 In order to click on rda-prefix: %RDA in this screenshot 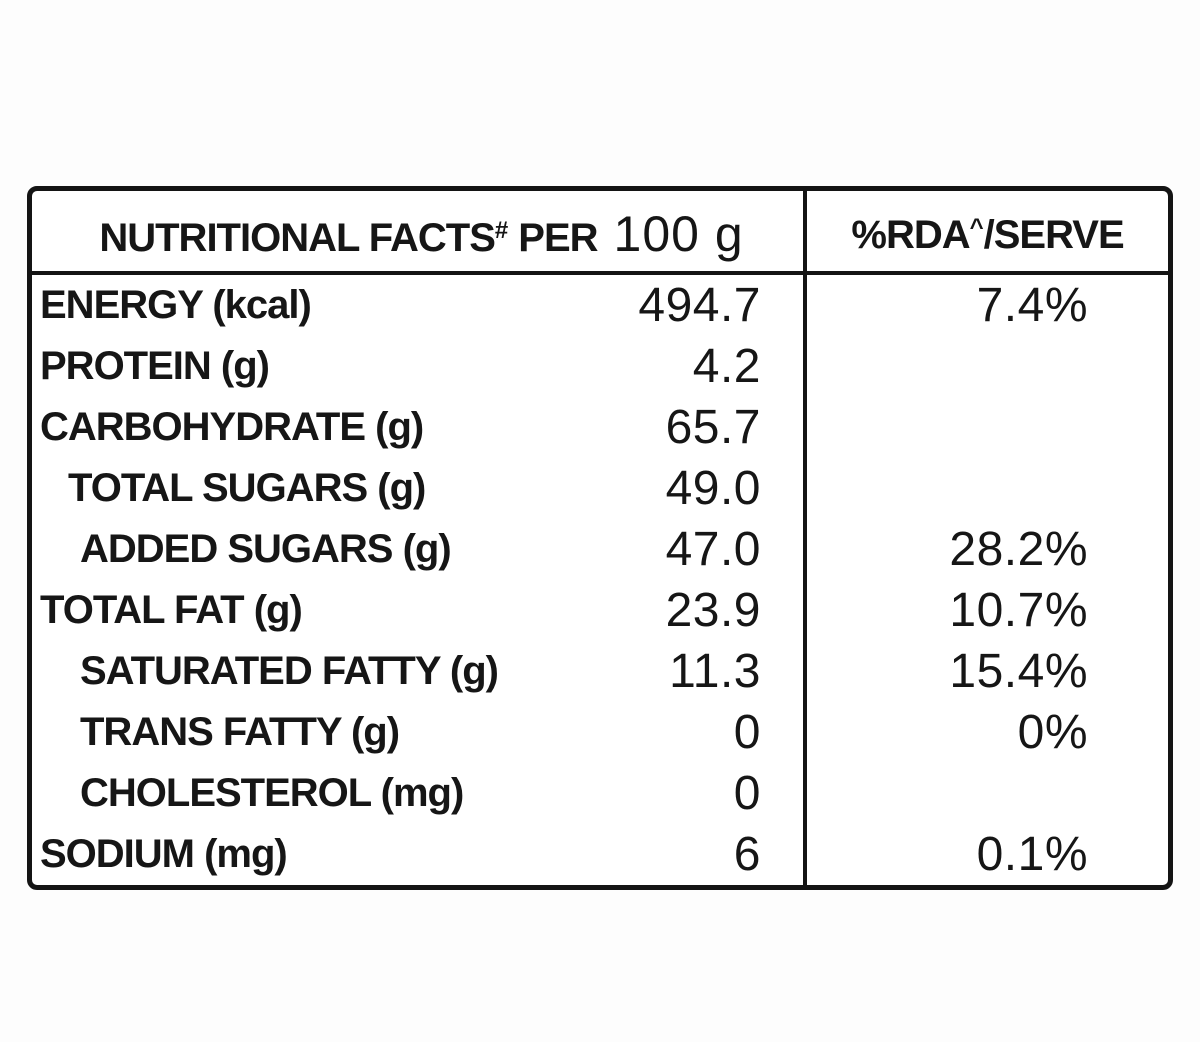, I will do `click(910, 234)`.